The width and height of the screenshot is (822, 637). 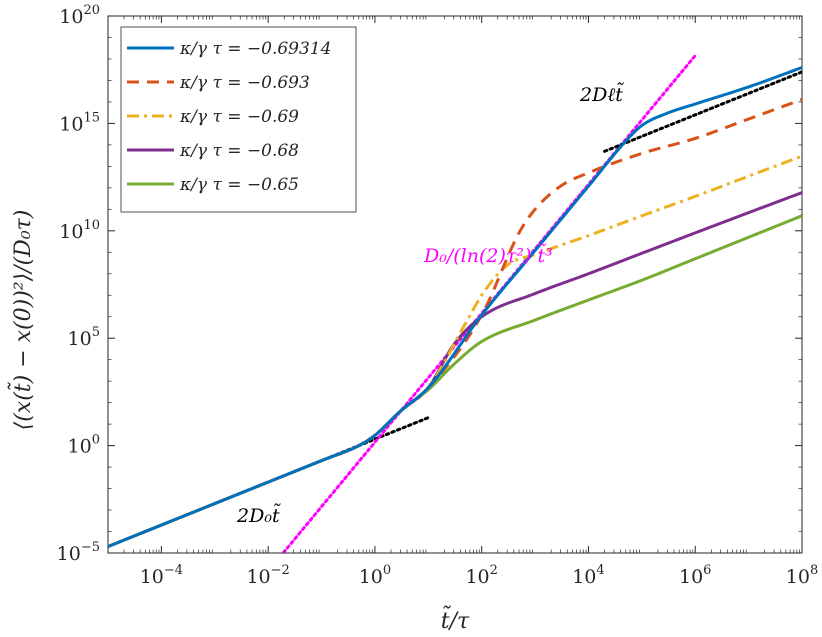 I want to click on x-tick-label: 10⁶, so click(x=695, y=575).